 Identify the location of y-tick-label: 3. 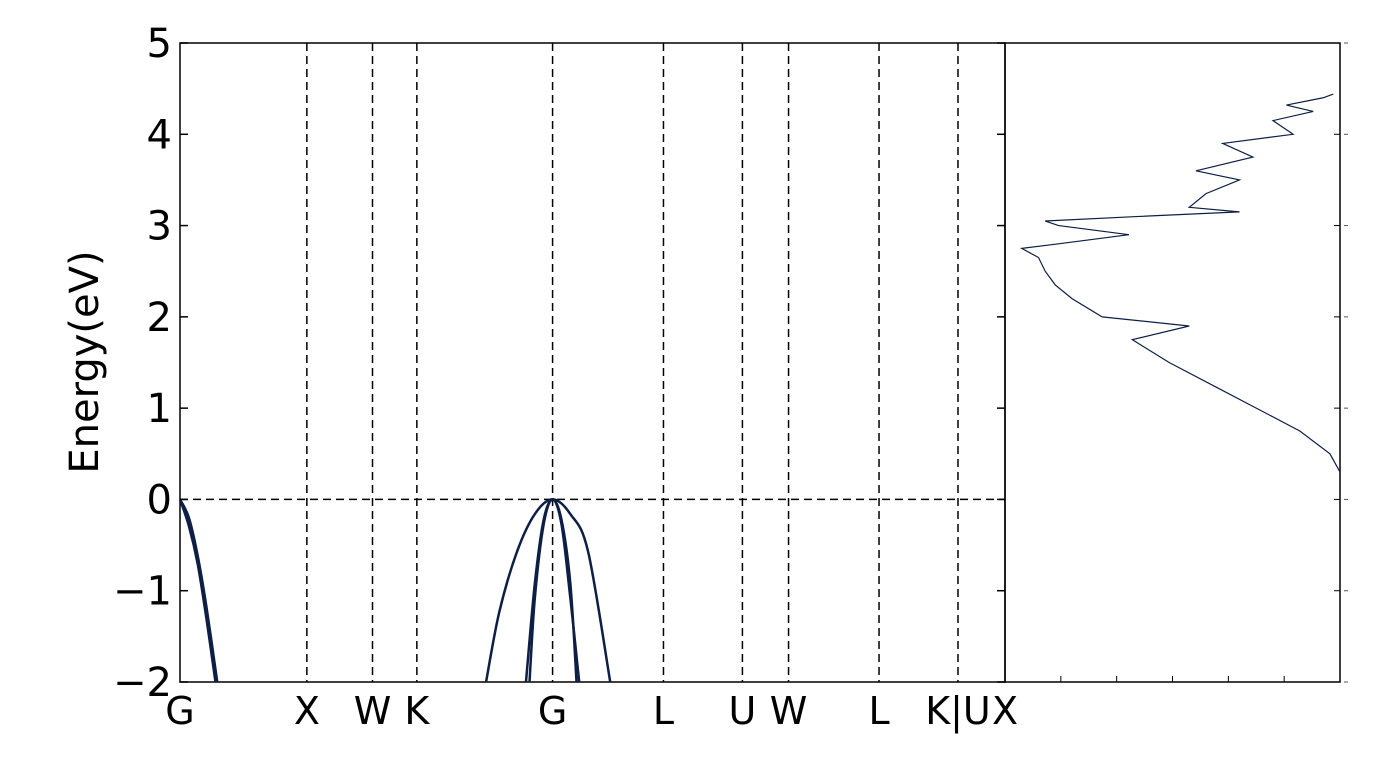
(159, 227).